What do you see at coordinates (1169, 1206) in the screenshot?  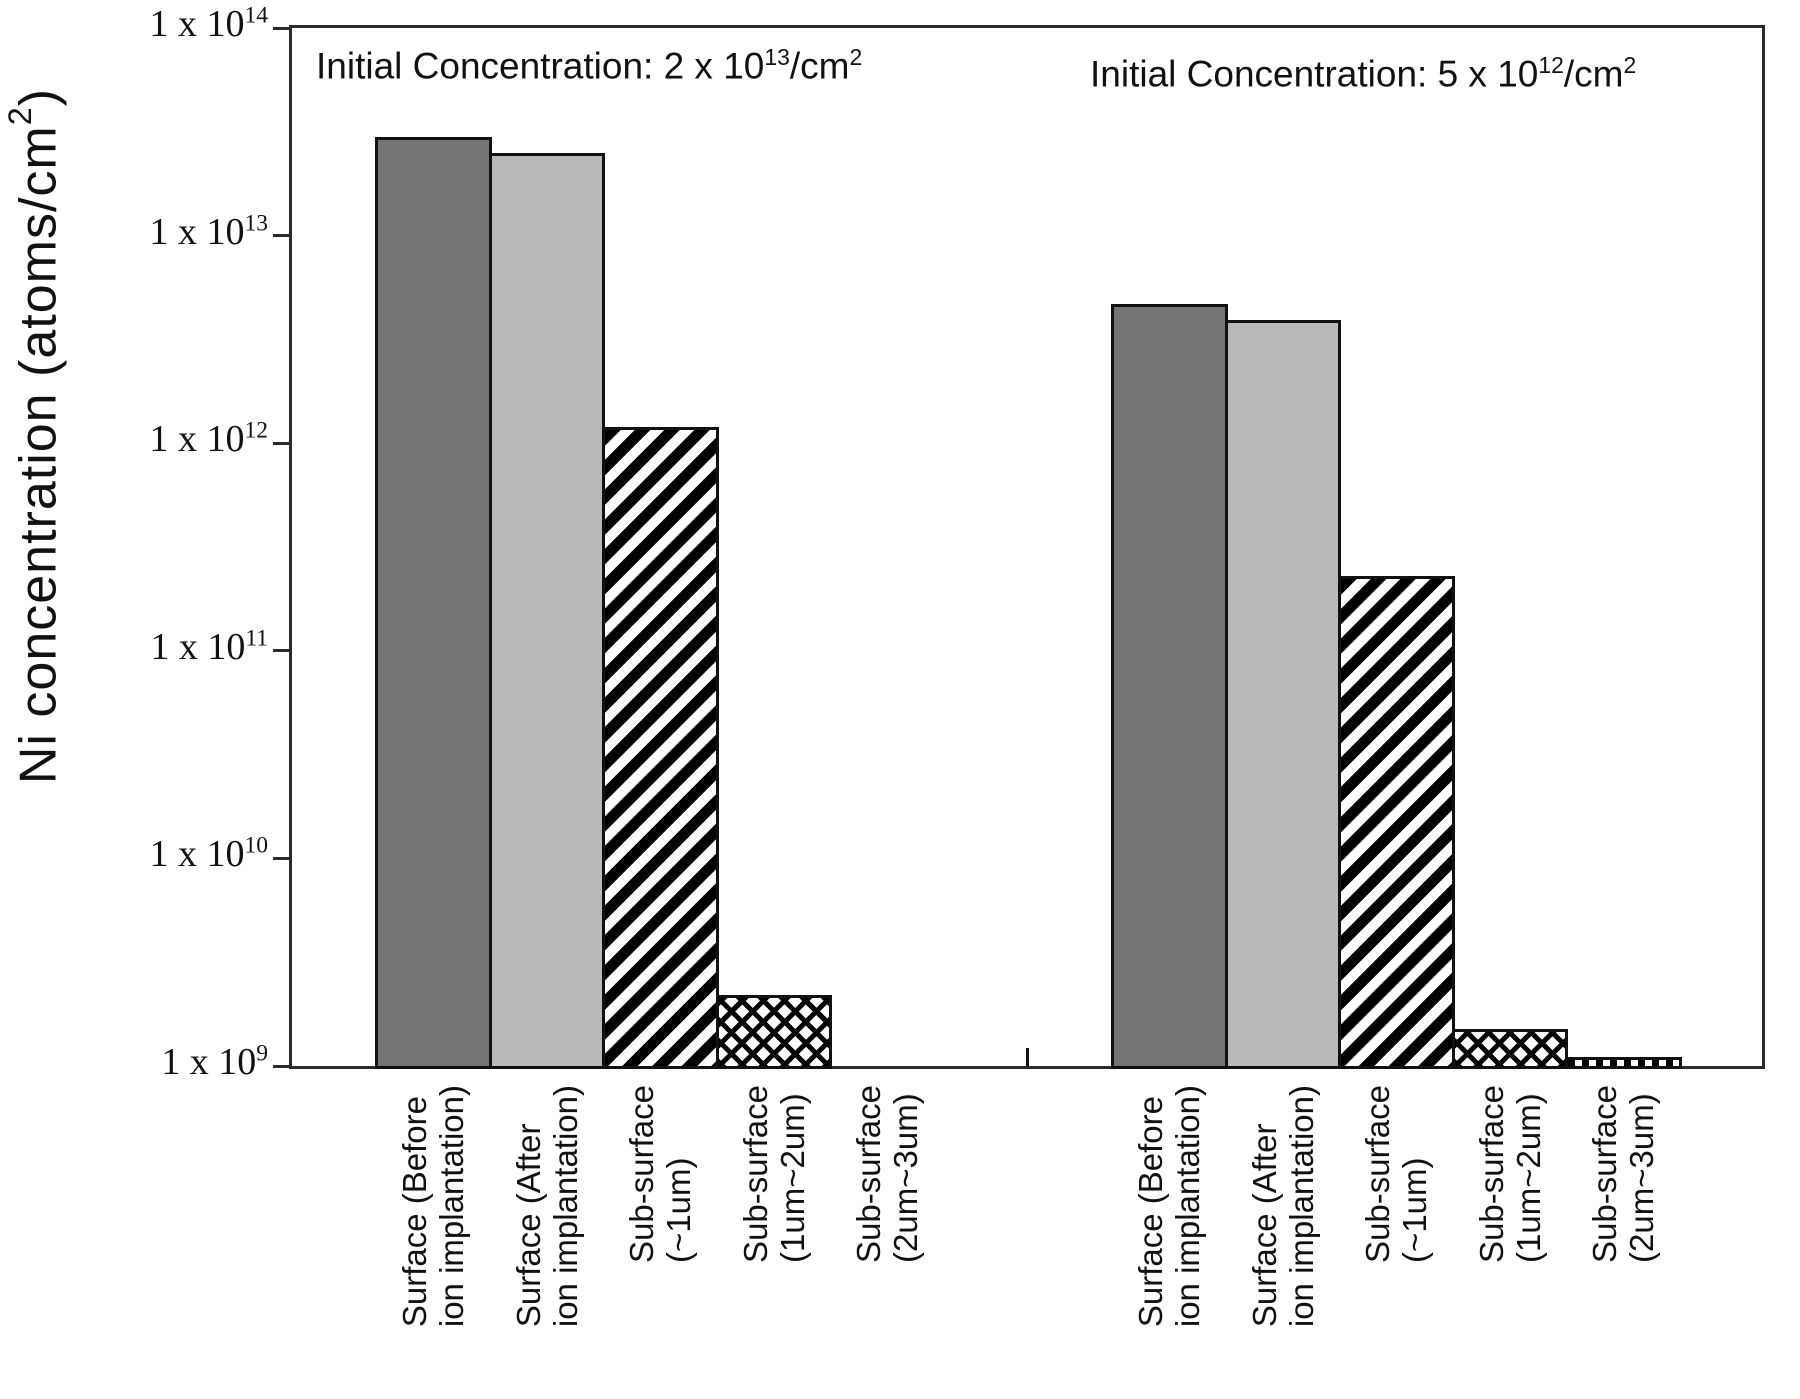 I see `x-label-group2-cat1: Surface (Before ion implantation)` at bounding box center [1169, 1206].